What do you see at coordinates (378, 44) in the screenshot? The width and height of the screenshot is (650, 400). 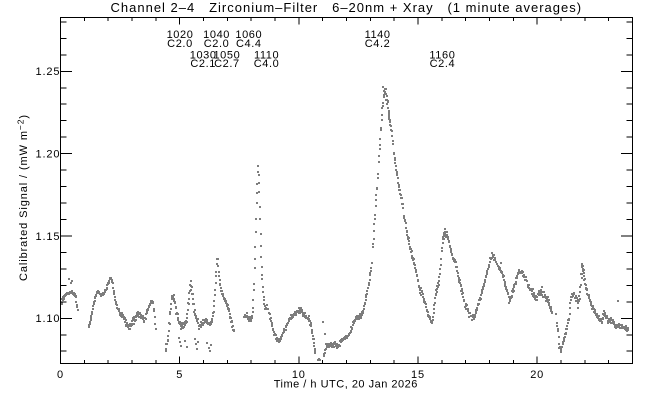 I see `svg-text: C4.2` at bounding box center [378, 44].